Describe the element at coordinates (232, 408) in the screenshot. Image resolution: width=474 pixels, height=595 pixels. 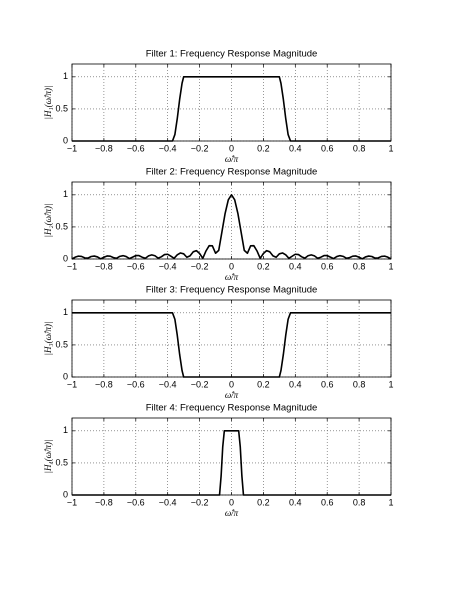
I see `chart-title: Filter 4: Frequency Response Magnitude` at that location.